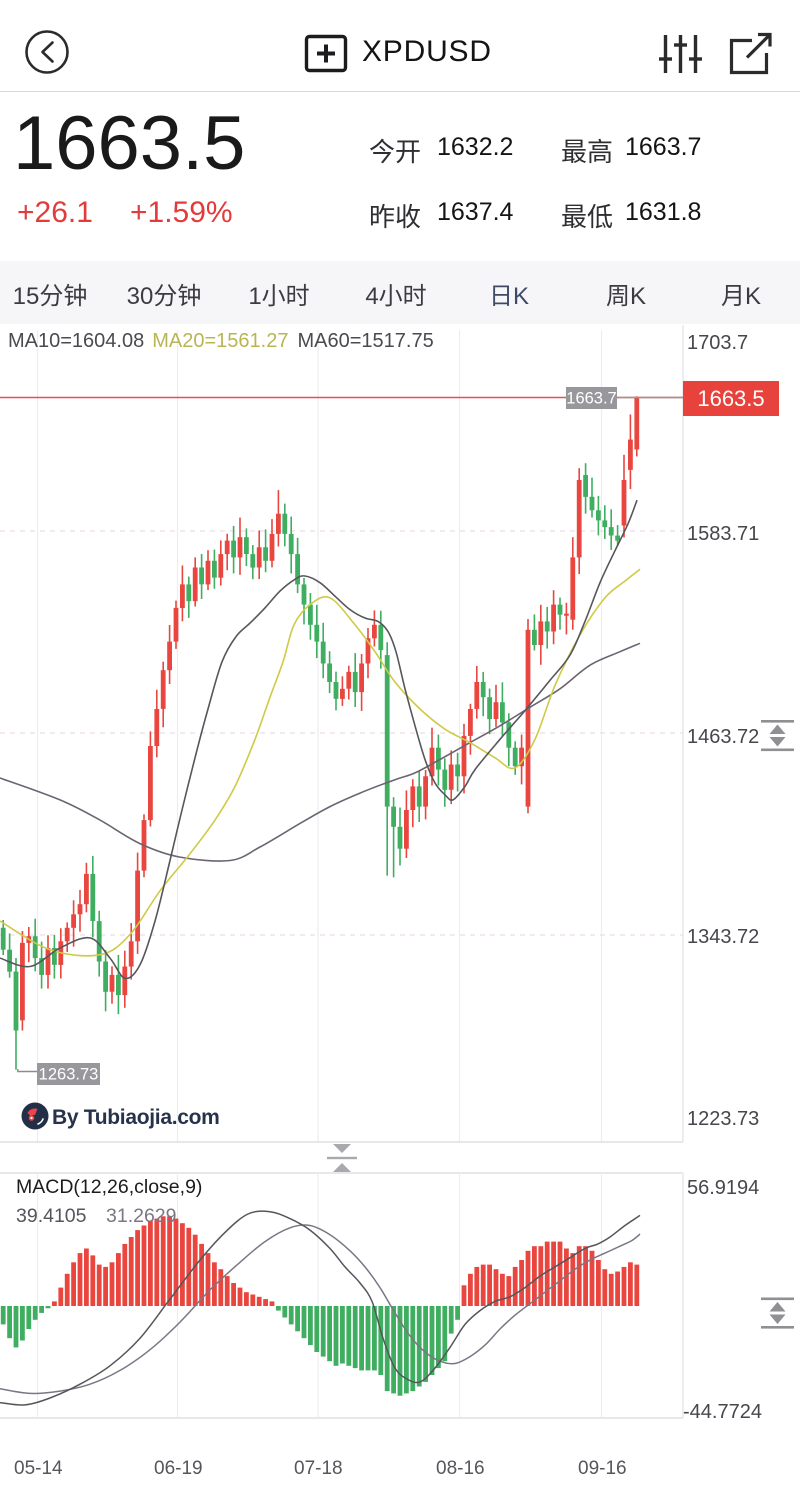 The width and height of the screenshot is (800, 1506). What do you see at coordinates (591, 399) in the screenshot?
I see `svg-text: 1663.7` at bounding box center [591, 399].